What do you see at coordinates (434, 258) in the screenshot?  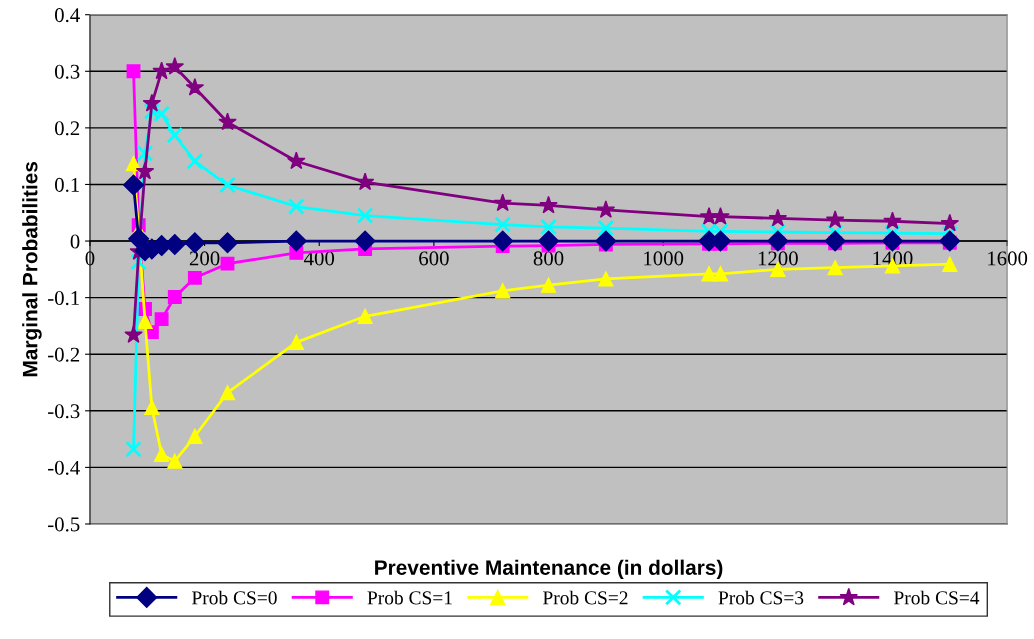 I see `x-tick-label: 600` at bounding box center [434, 258].